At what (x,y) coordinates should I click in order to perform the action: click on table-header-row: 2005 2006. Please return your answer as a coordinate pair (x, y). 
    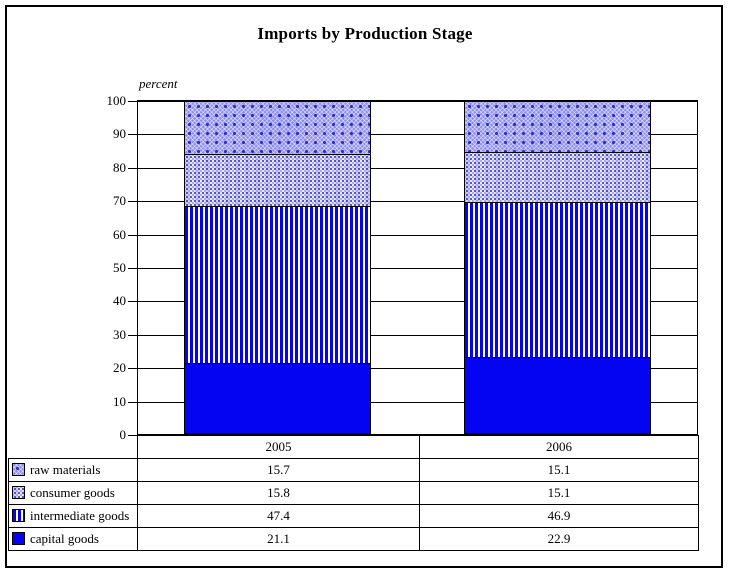
    Looking at the image, I should click on (354, 447).